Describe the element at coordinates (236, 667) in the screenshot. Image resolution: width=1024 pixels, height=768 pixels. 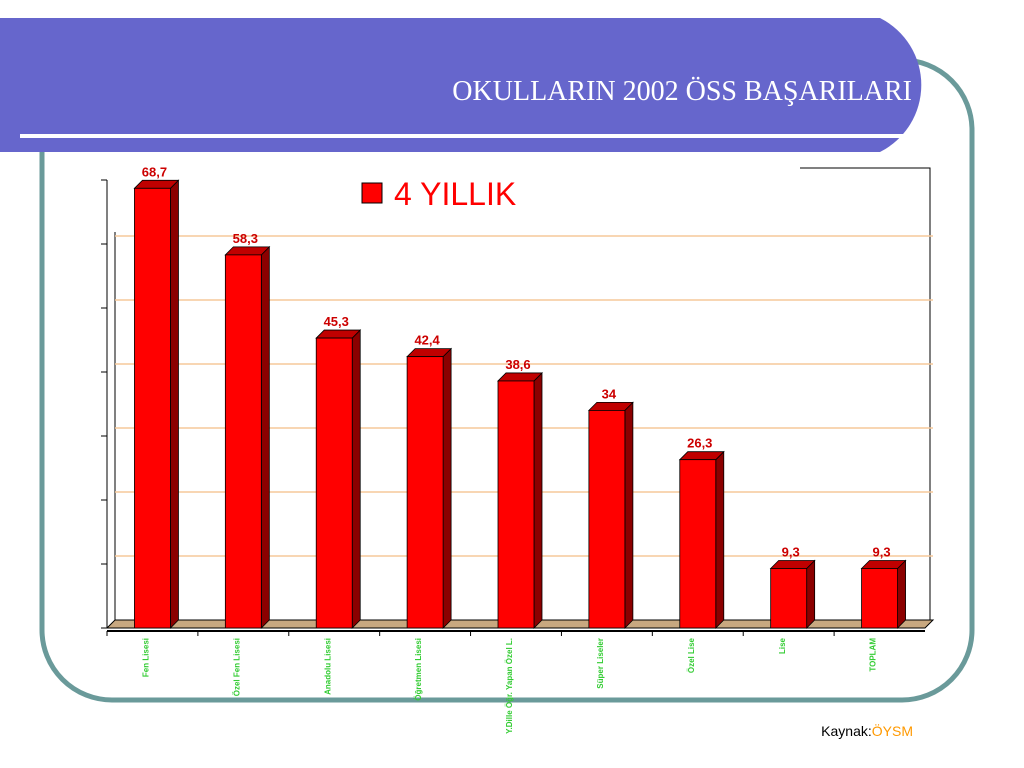
I see `x-tick-label: Özel Fen Lisesi` at that location.